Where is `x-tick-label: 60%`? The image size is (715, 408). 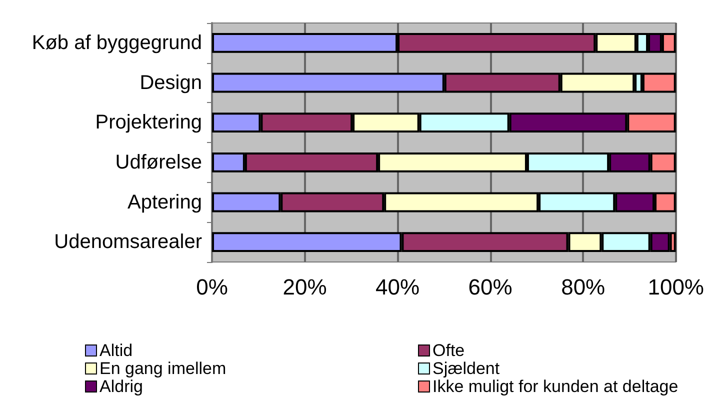
x-tick-label: 60% is located at coordinates (490, 287).